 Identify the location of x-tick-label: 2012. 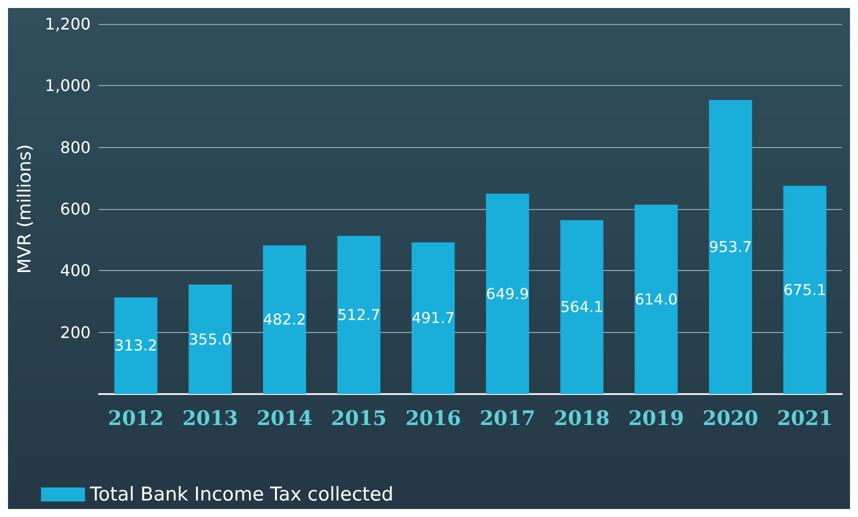
(136, 418).